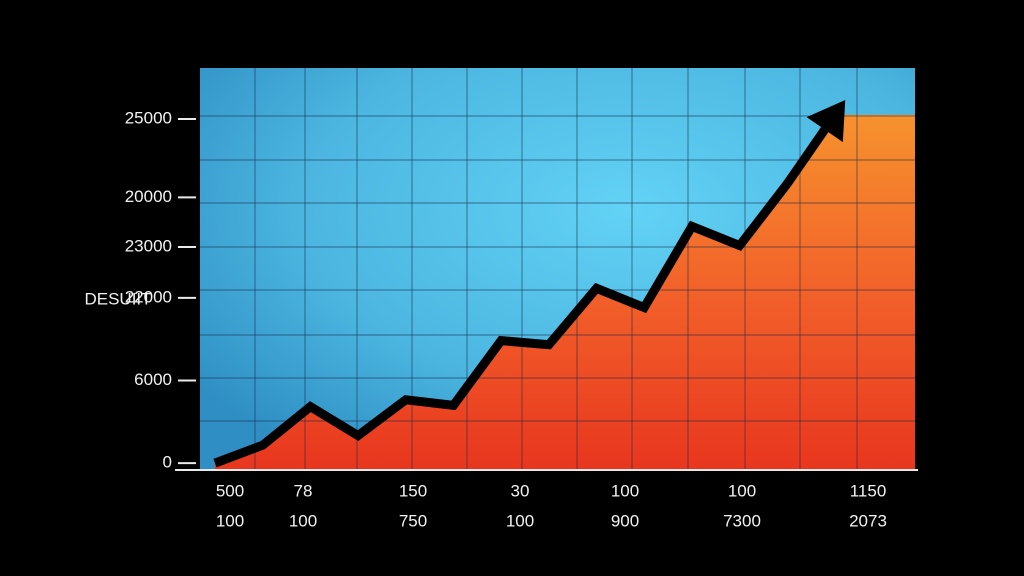  Describe the element at coordinates (413, 520) in the screenshot. I see `x-tick-label: 750` at that location.